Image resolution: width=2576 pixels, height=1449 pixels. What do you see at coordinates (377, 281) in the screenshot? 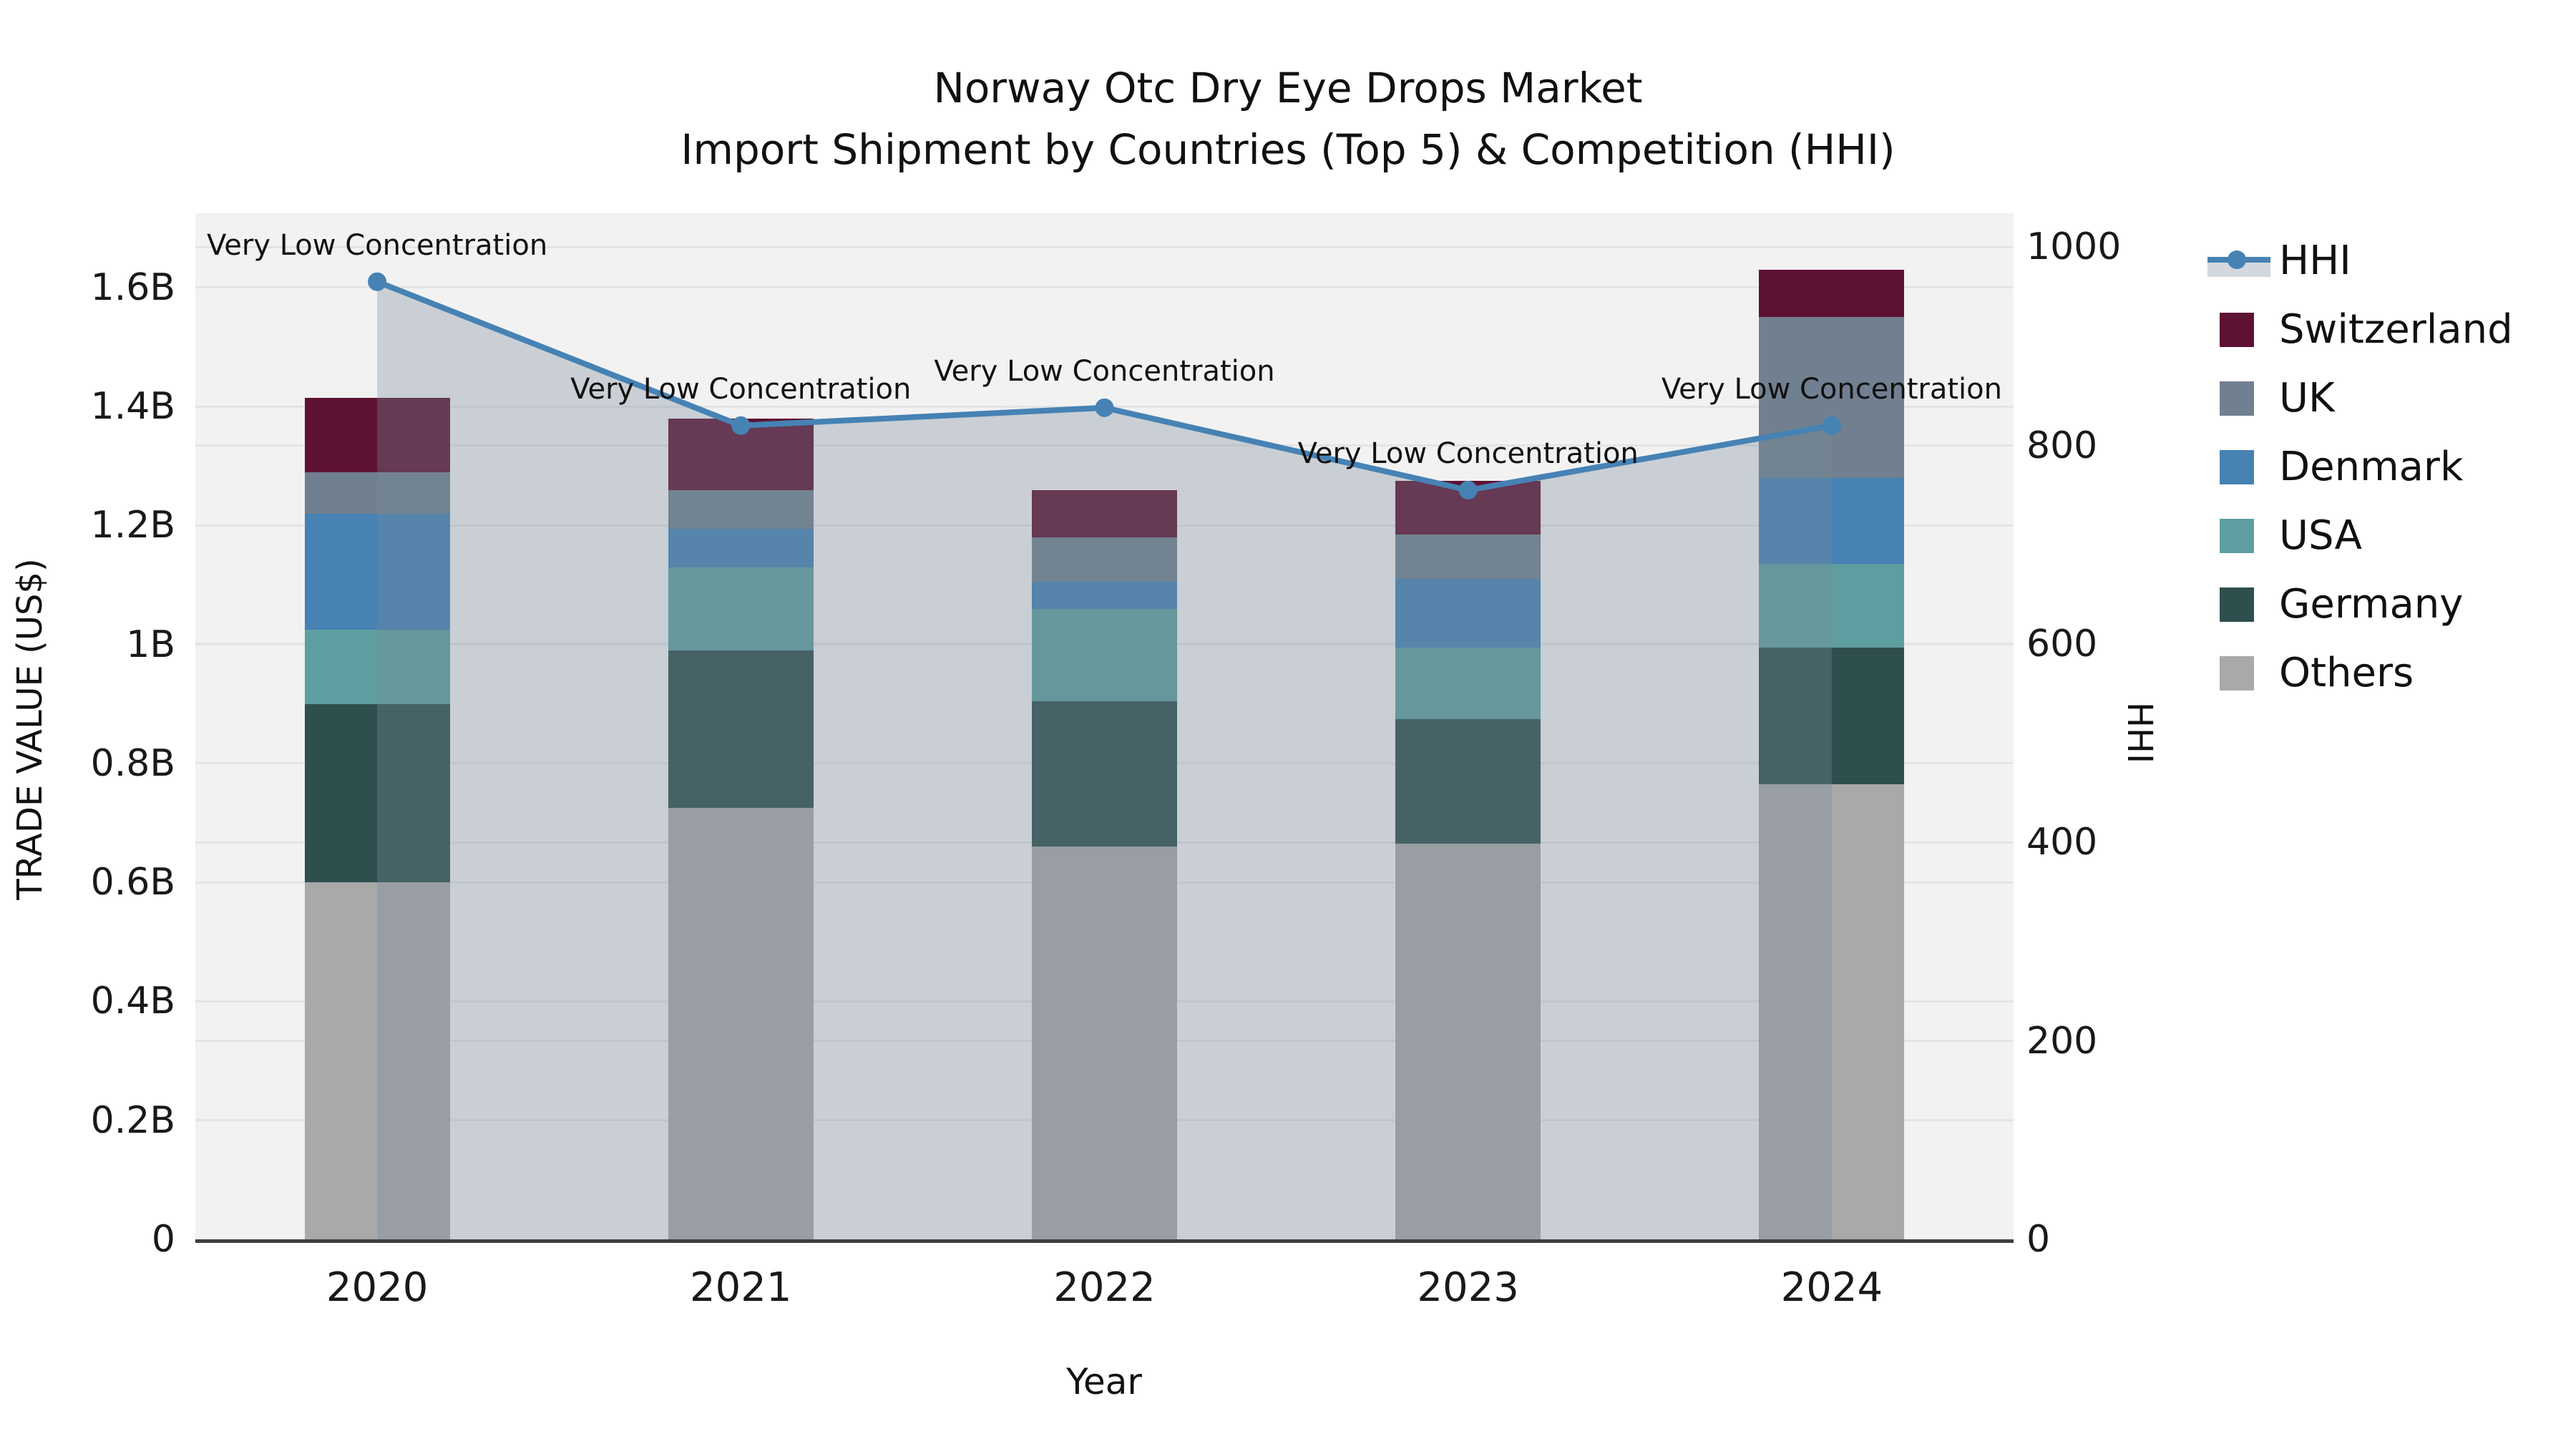
I see `hhi-marker-2020` at bounding box center [377, 281].